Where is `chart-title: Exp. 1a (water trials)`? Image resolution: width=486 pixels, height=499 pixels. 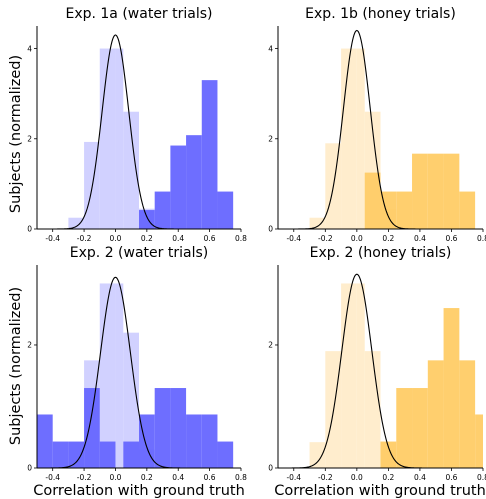
chart-title: Exp. 1a (water trials) is located at coordinates (138, 14).